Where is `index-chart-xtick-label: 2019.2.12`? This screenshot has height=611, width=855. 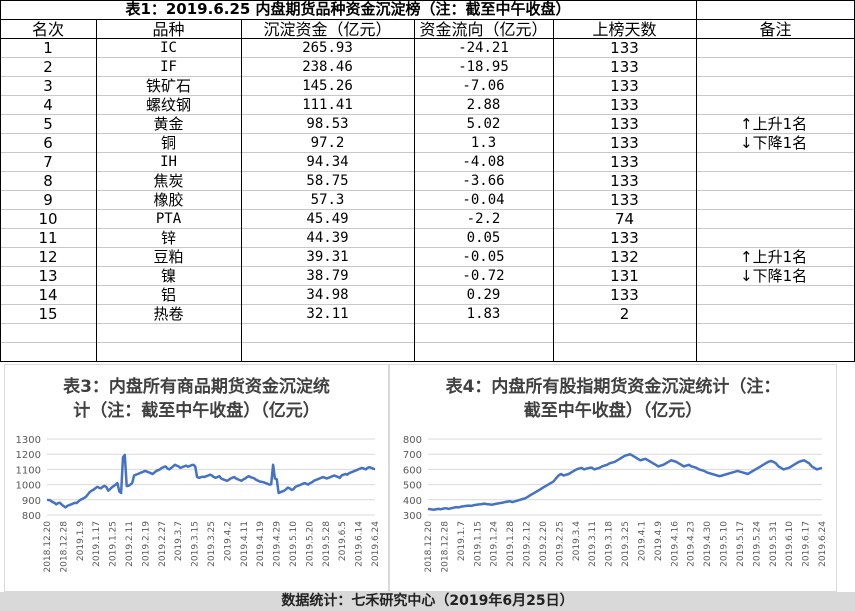
index-chart-xtick-label: 2019.2.12 is located at coordinates (528, 544).